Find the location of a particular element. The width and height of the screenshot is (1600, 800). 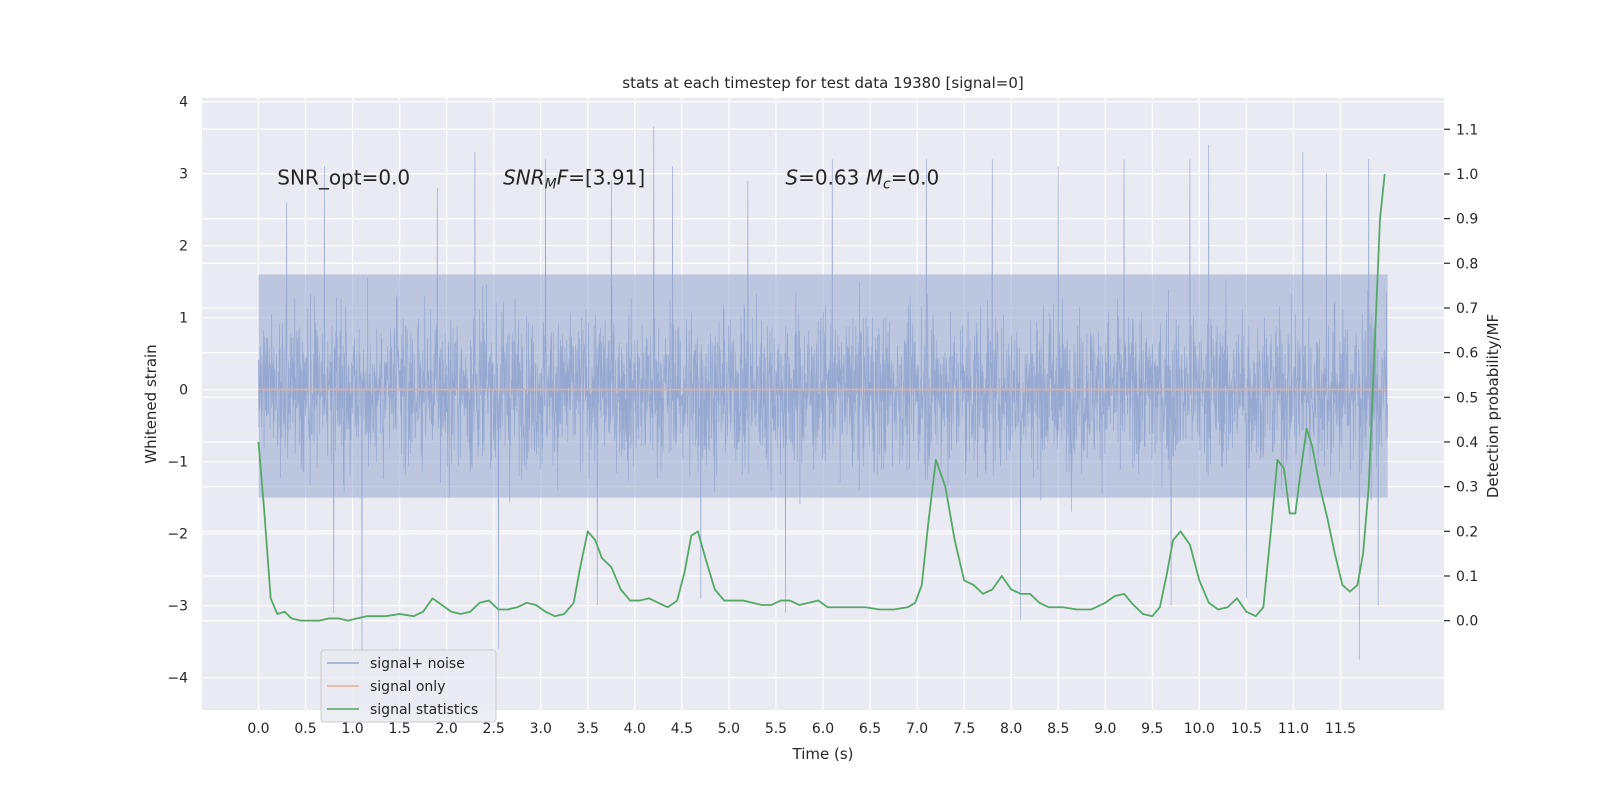

x-tick-label: 5.0 is located at coordinates (729, 729).